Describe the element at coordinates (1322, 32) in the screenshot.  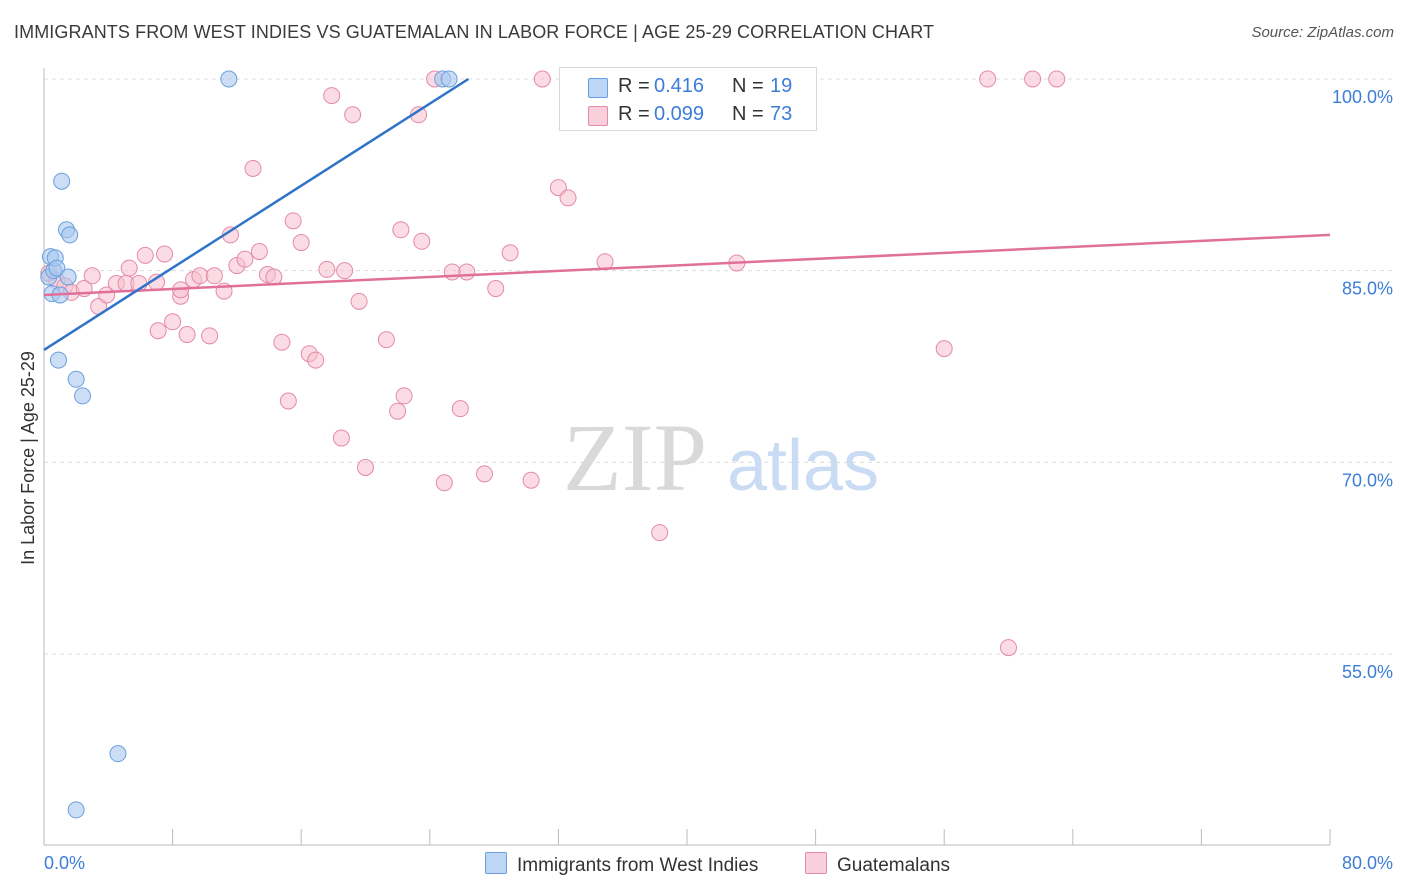
I see `source-label: Source: ZipAtlas.com` at that location.